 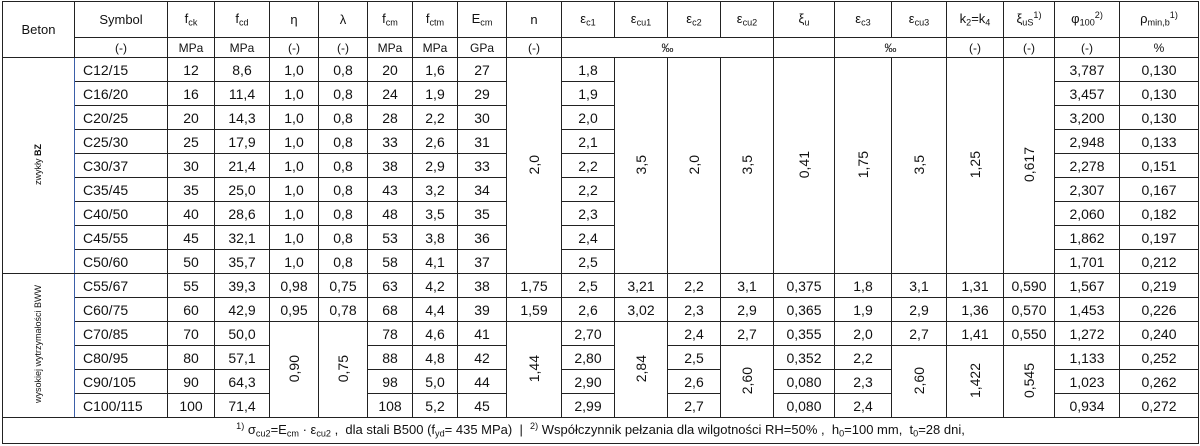 I want to click on empty-cell, so click(x=804, y=47).